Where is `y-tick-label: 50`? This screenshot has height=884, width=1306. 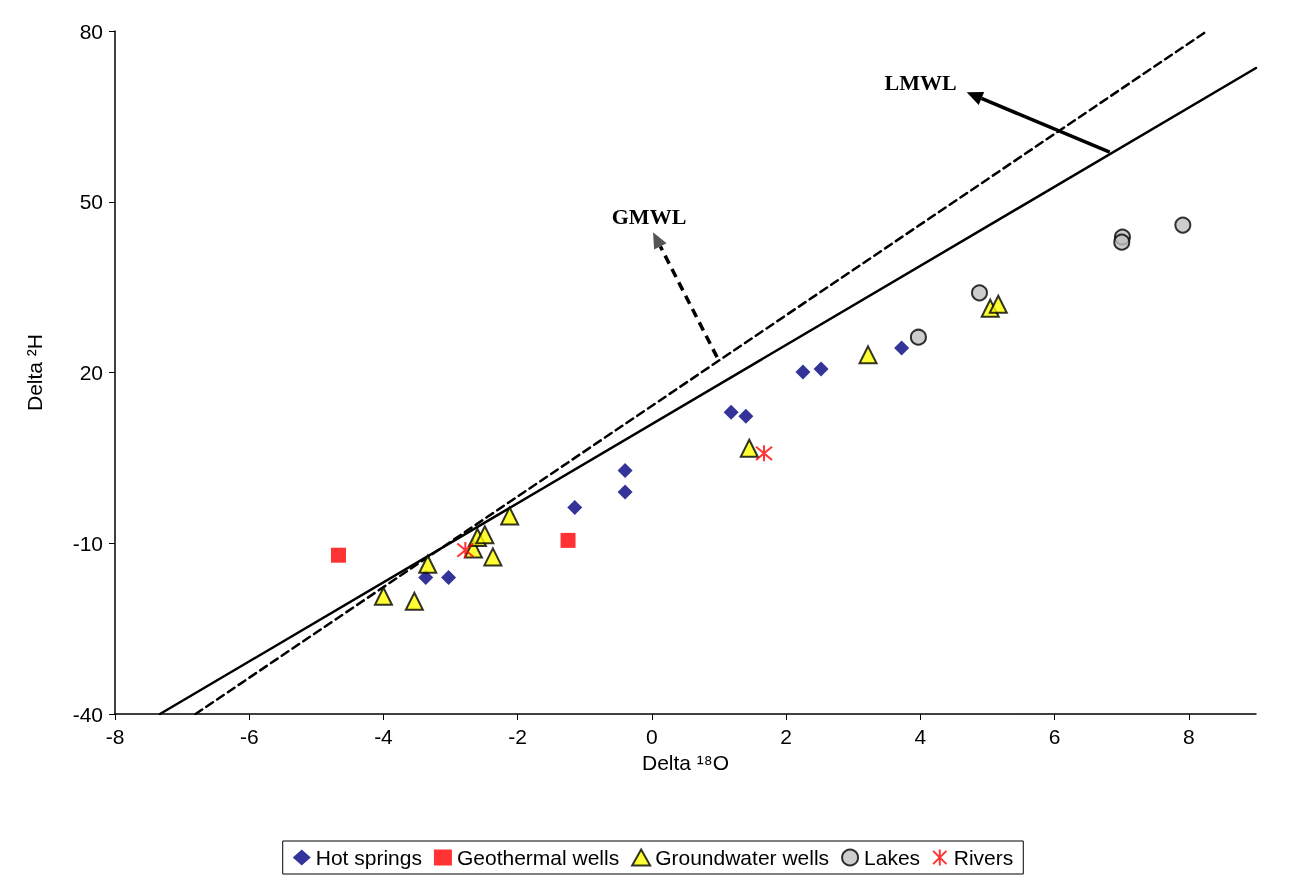
y-tick-label: 50 is located at coordinates (91, 202).